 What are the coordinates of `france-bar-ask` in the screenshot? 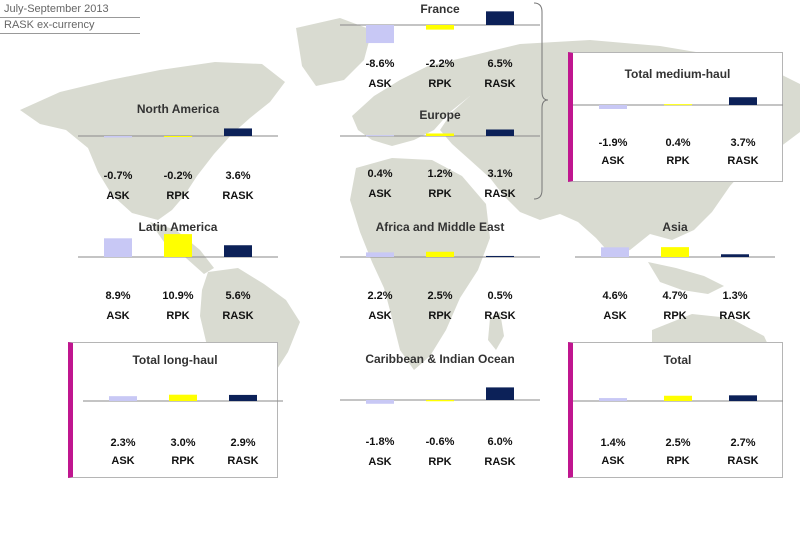 It's located at (380, 34).